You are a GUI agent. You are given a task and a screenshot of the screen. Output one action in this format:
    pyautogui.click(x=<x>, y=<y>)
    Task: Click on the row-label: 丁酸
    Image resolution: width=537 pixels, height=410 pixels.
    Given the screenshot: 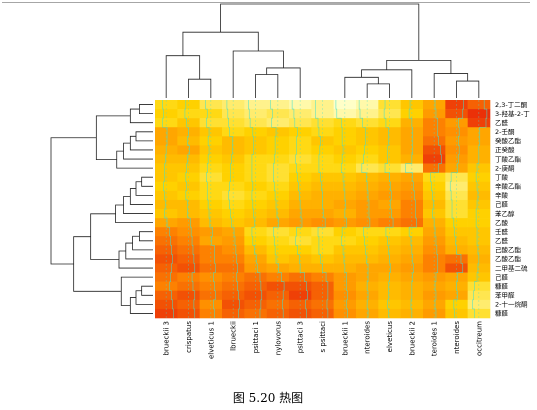 What is the action you would take?
    pyautogui.click(x=502, y=176)
    